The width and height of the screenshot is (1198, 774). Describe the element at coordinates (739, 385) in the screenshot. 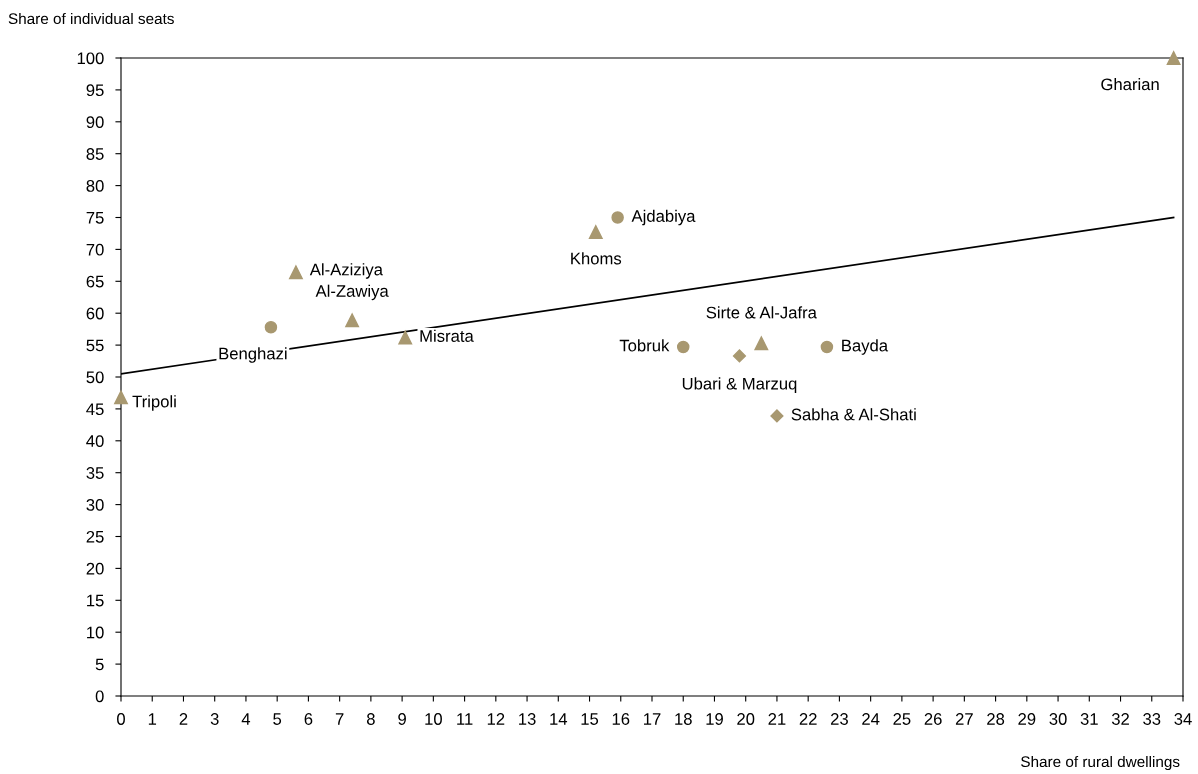

I see `annotation: Ubari & Marzuq` at that location.